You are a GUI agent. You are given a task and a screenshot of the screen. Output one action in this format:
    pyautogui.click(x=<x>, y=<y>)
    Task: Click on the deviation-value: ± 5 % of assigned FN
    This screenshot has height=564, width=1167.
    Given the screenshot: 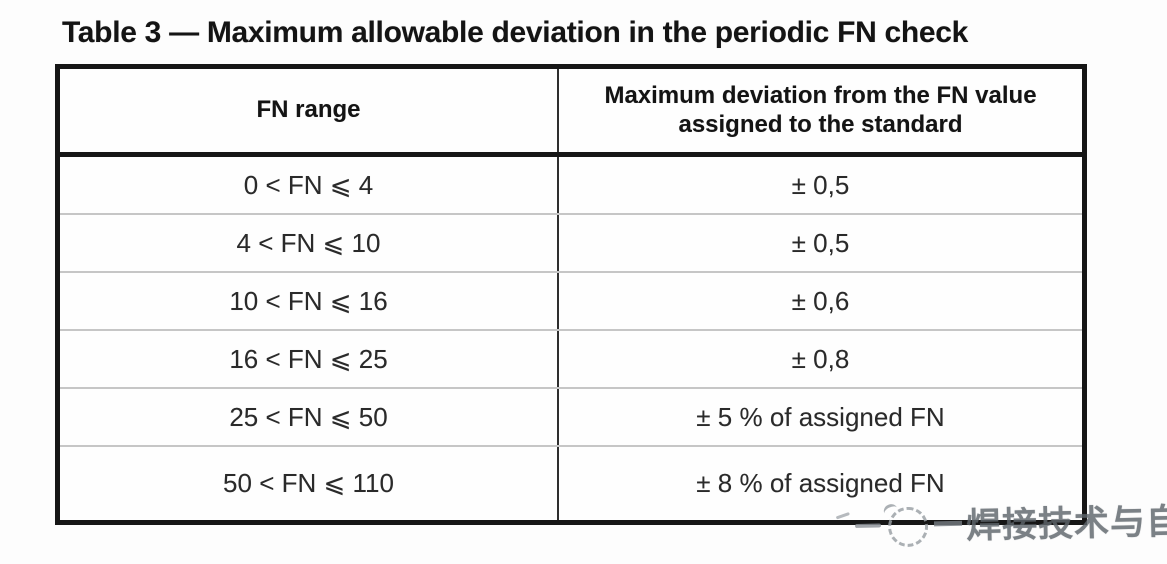 What is the action you would take?
    pyautogui.click(x=820, y=416)
    